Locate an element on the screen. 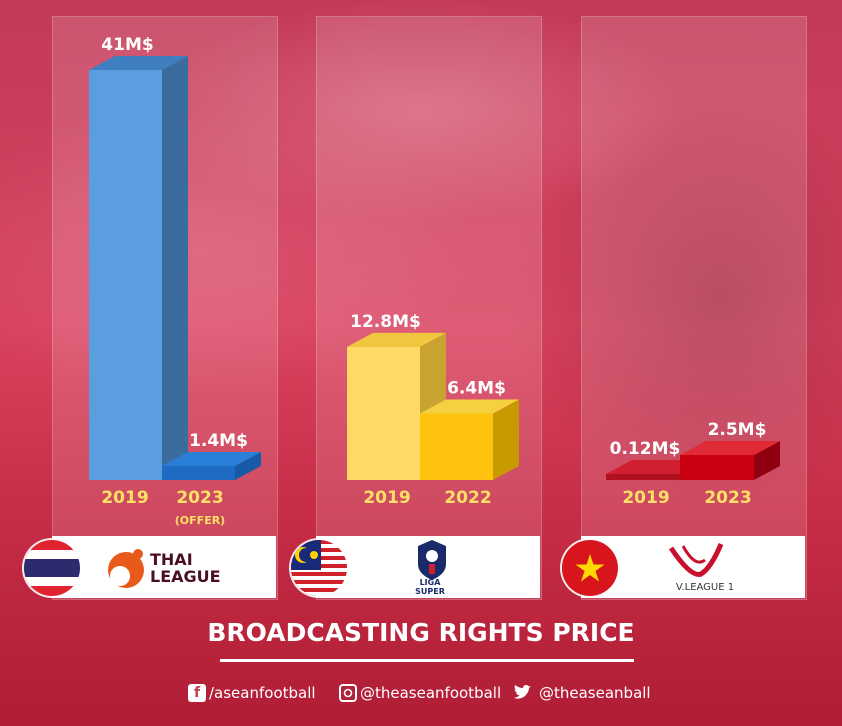  thai-year-label-2023: 2023 is located at coordinates (199, 498).